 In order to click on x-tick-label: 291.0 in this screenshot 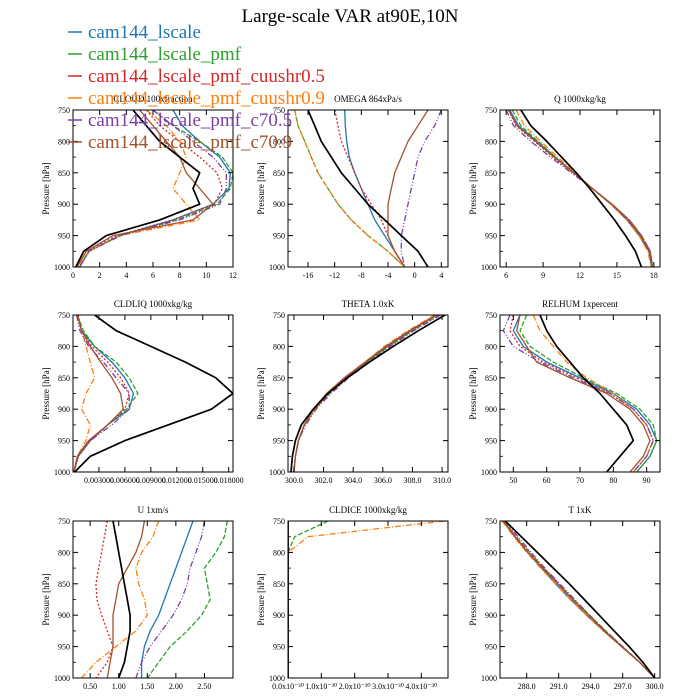, I will do `click(559, 686)`.